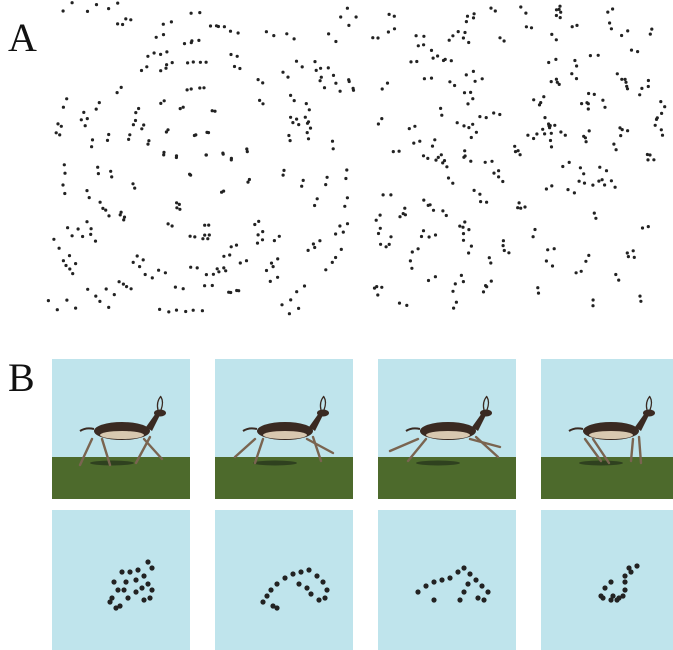 The height and width of the screenshot is (650, 673). Describe the element at coordinates (22, 37) in the screenshot. I see `panel-label-a: A` at that location.